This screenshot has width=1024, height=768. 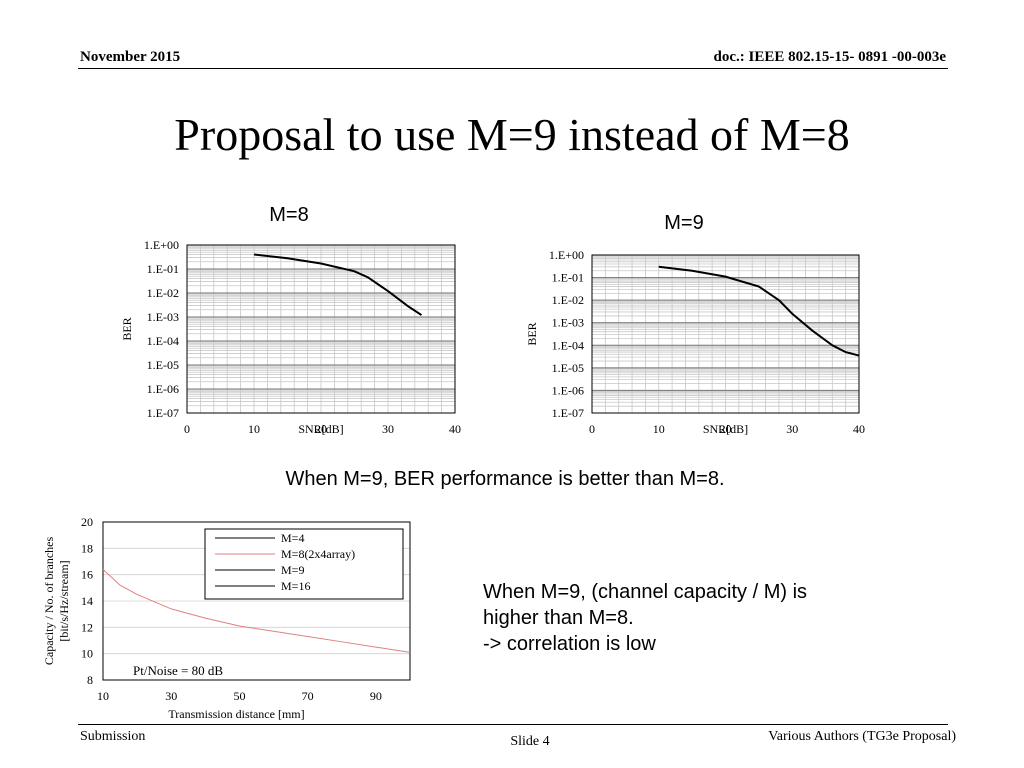 I want to click on annotation-pt-noise: Pt/Noise = 80 dB, so click(x=178, y=670).